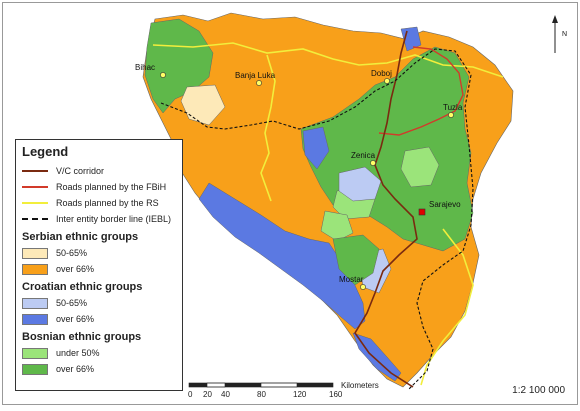  I want to click on city-label-doboj: Doboj, so click(381, 73).